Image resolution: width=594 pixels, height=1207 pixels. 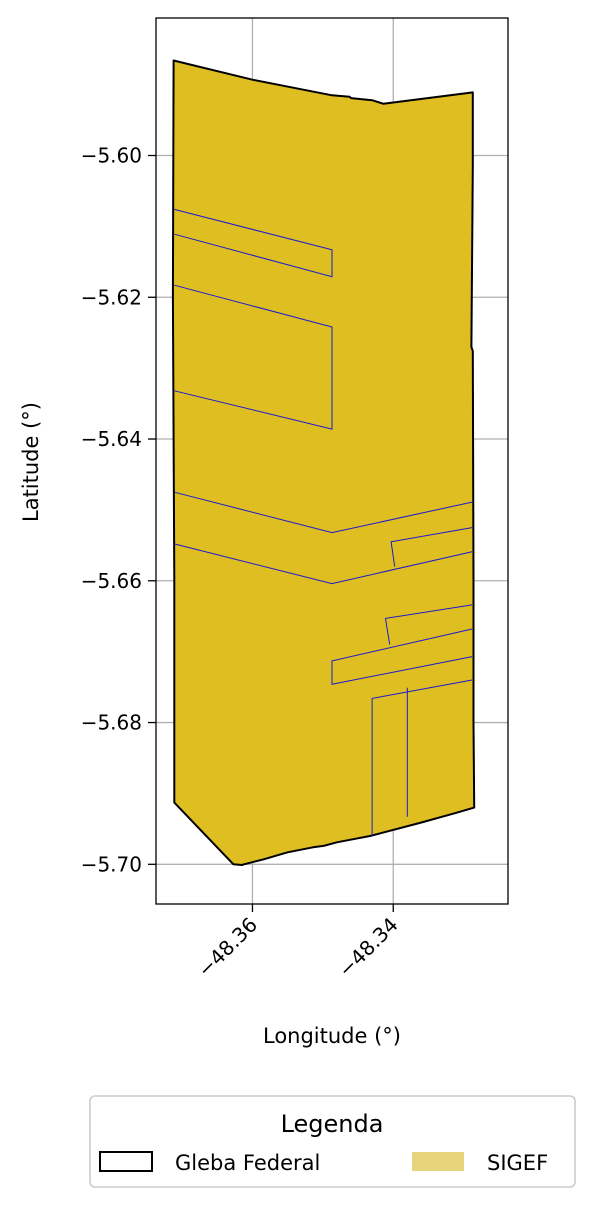 I want to click on legend: Legenda Gleba Federal SIGEF, so click(x=332, y=1141).